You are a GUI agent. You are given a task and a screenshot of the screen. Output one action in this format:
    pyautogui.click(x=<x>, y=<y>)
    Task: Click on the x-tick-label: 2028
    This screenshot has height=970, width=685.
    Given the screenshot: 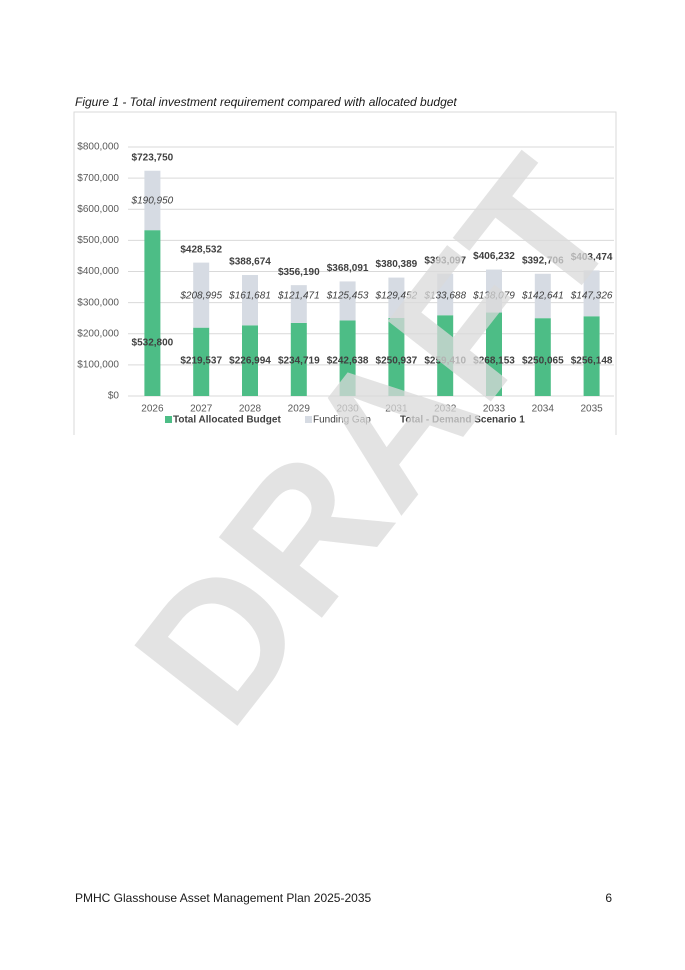 What is the action you would take?
    pyautogui.click(x=250, y=409)
    